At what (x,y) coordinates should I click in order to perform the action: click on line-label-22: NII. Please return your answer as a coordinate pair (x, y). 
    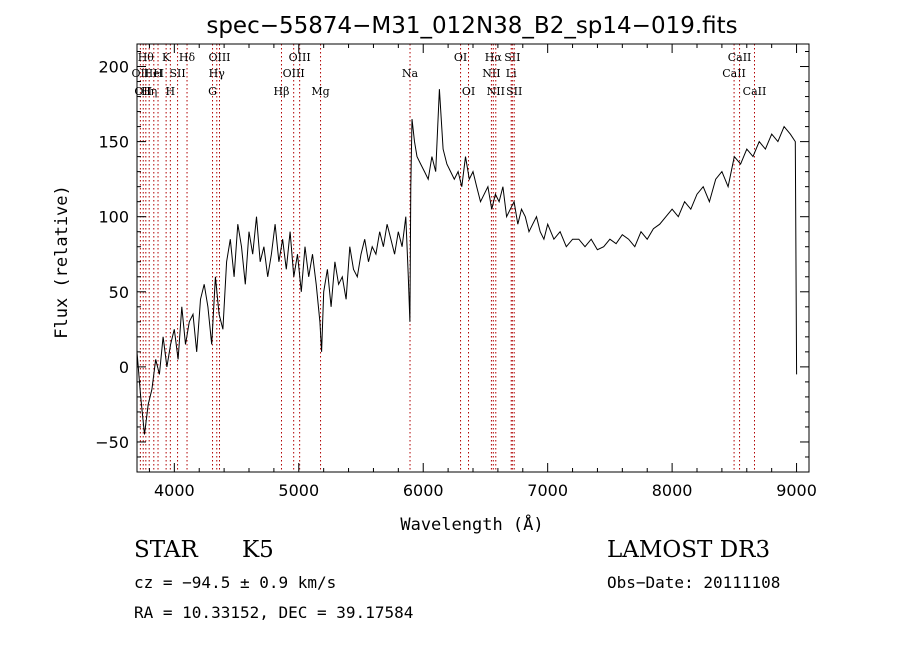
    Looking at the image, I should click on (496, 91).